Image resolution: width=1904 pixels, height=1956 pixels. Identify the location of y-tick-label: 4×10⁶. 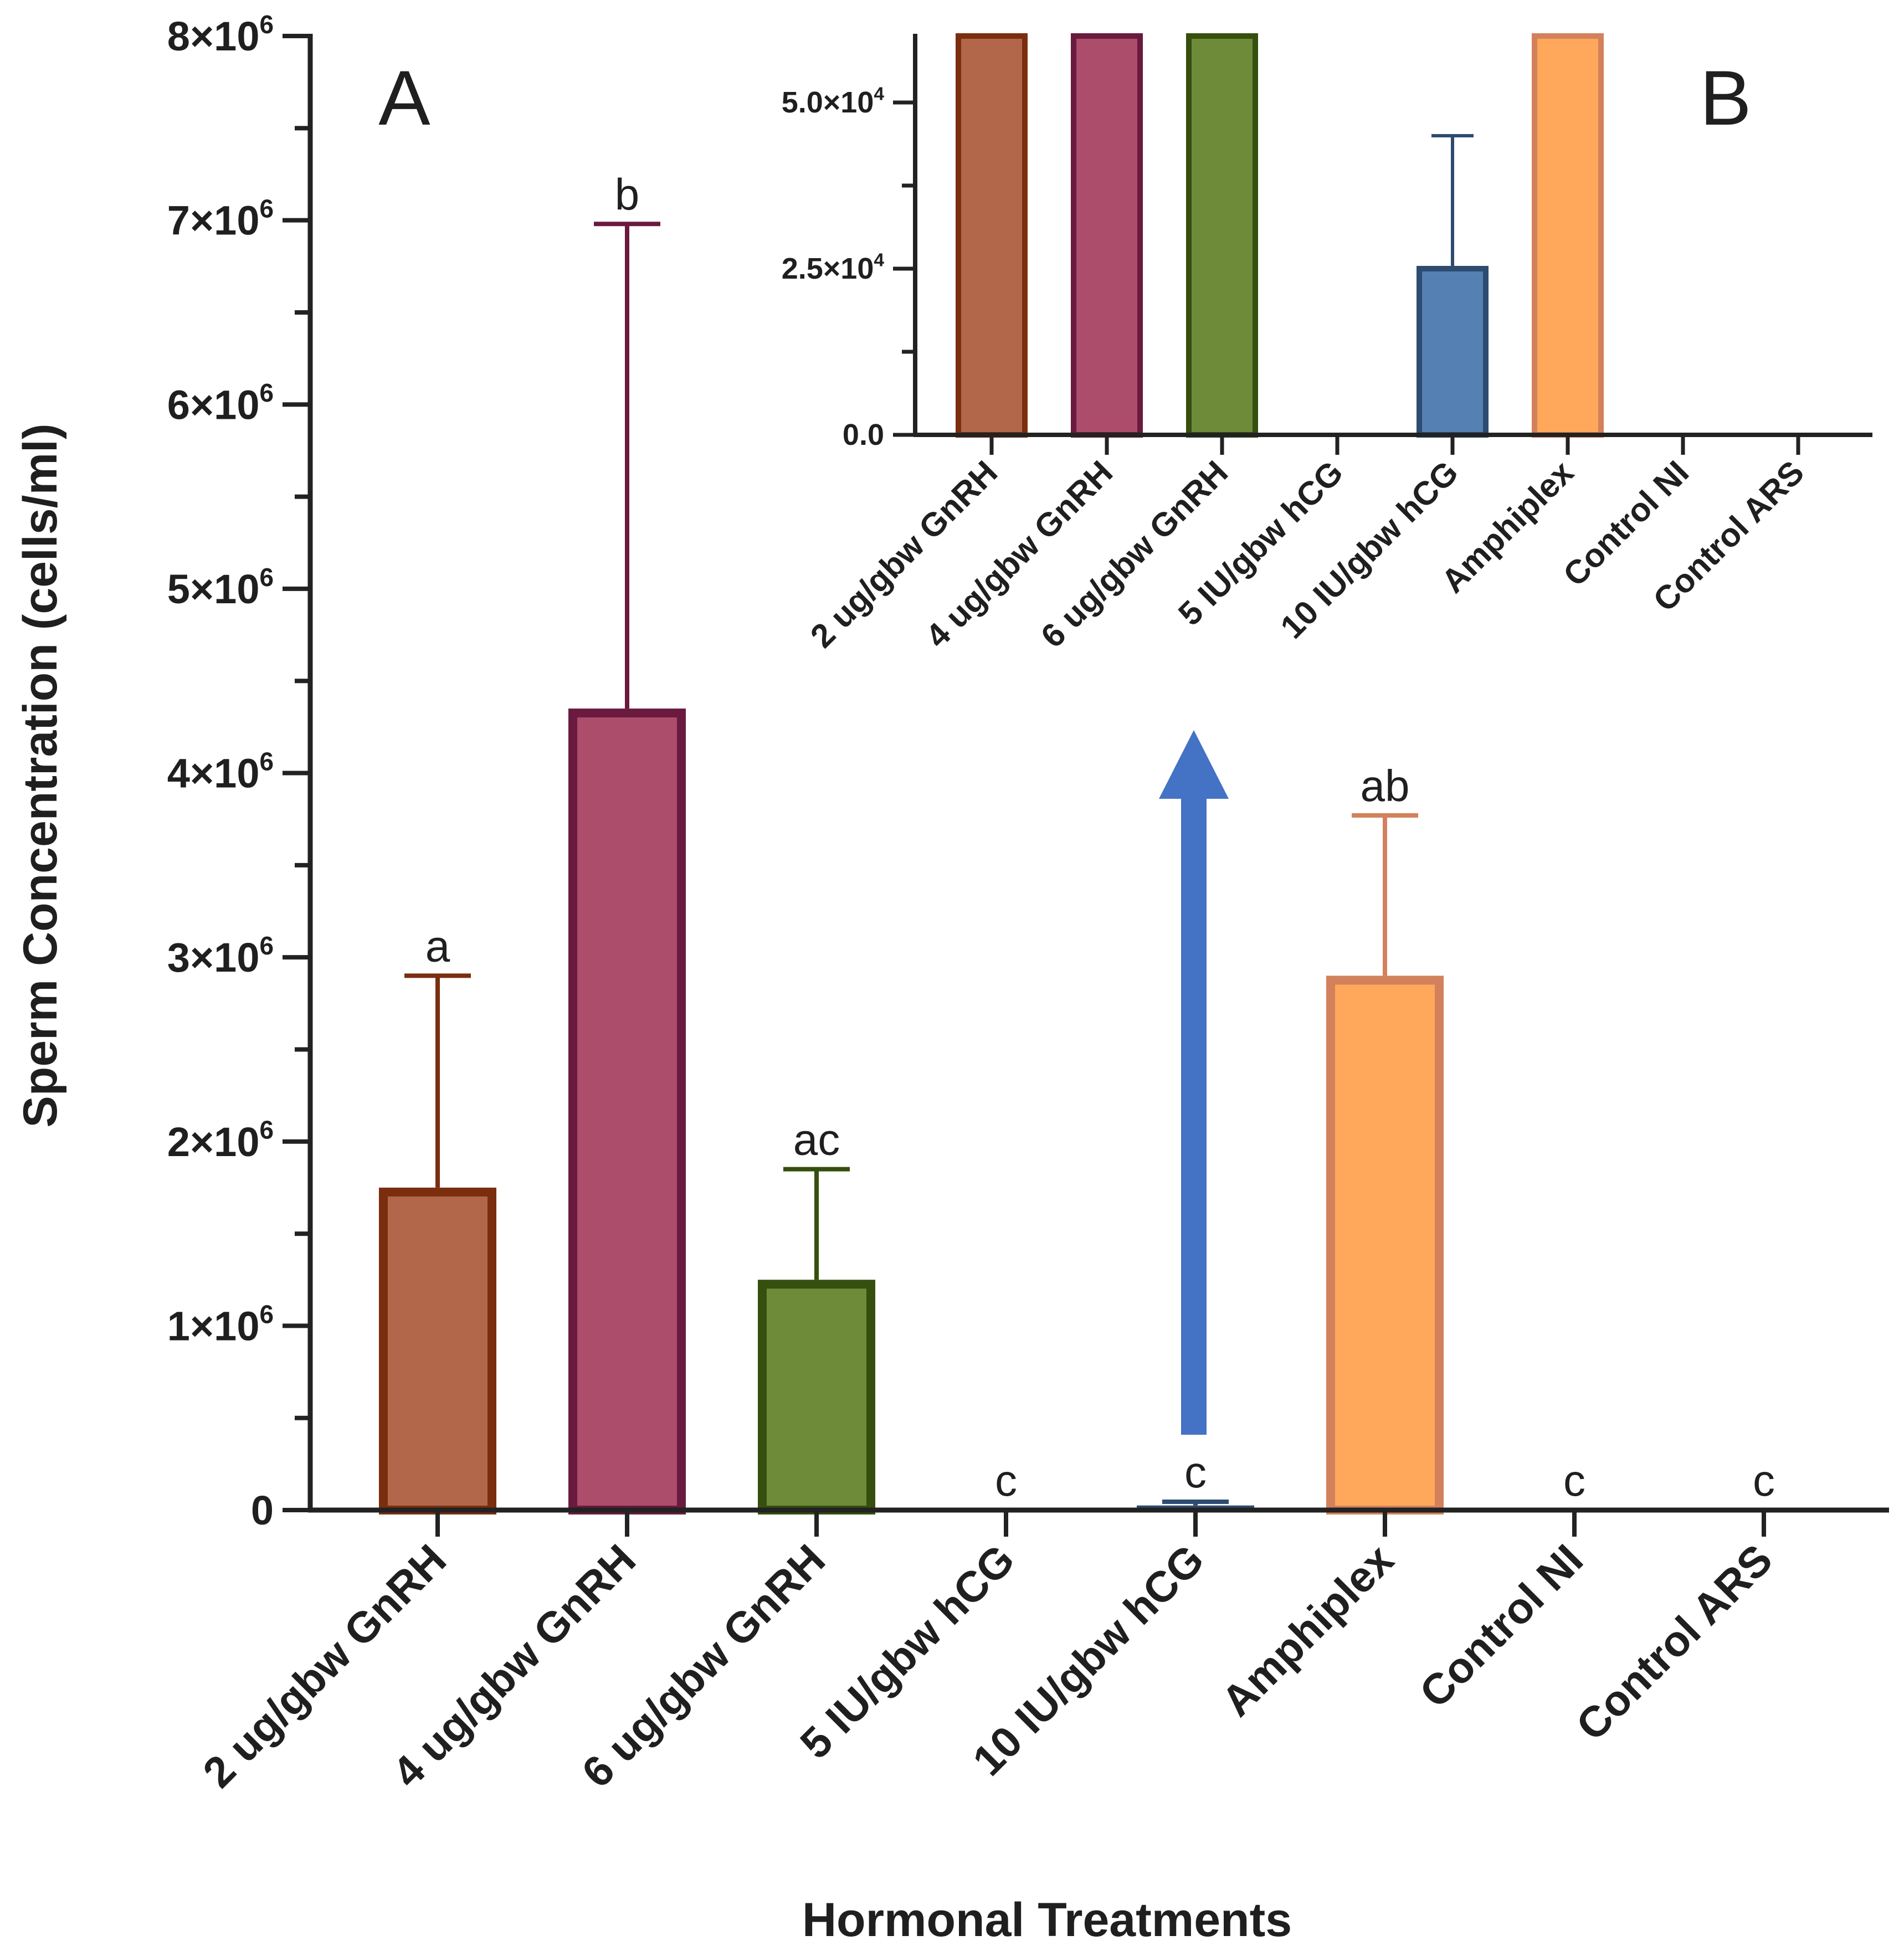
(220, 771).